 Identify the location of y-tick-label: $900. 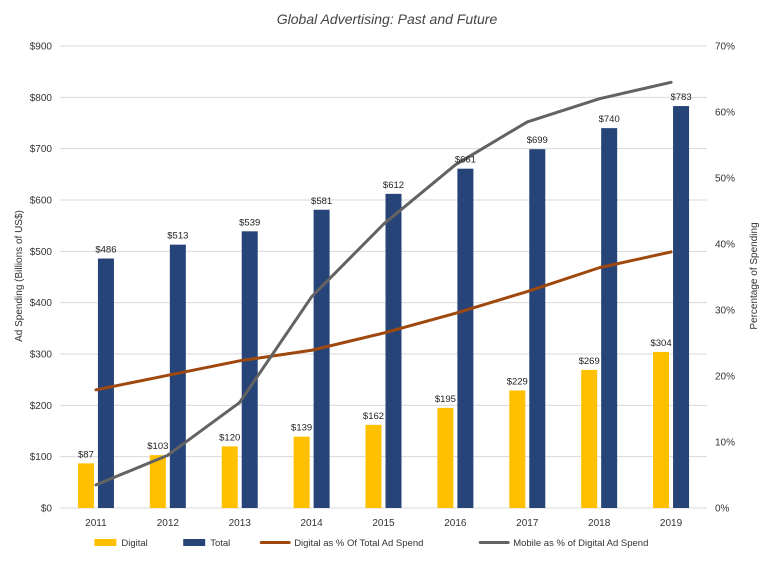
(41, 47).